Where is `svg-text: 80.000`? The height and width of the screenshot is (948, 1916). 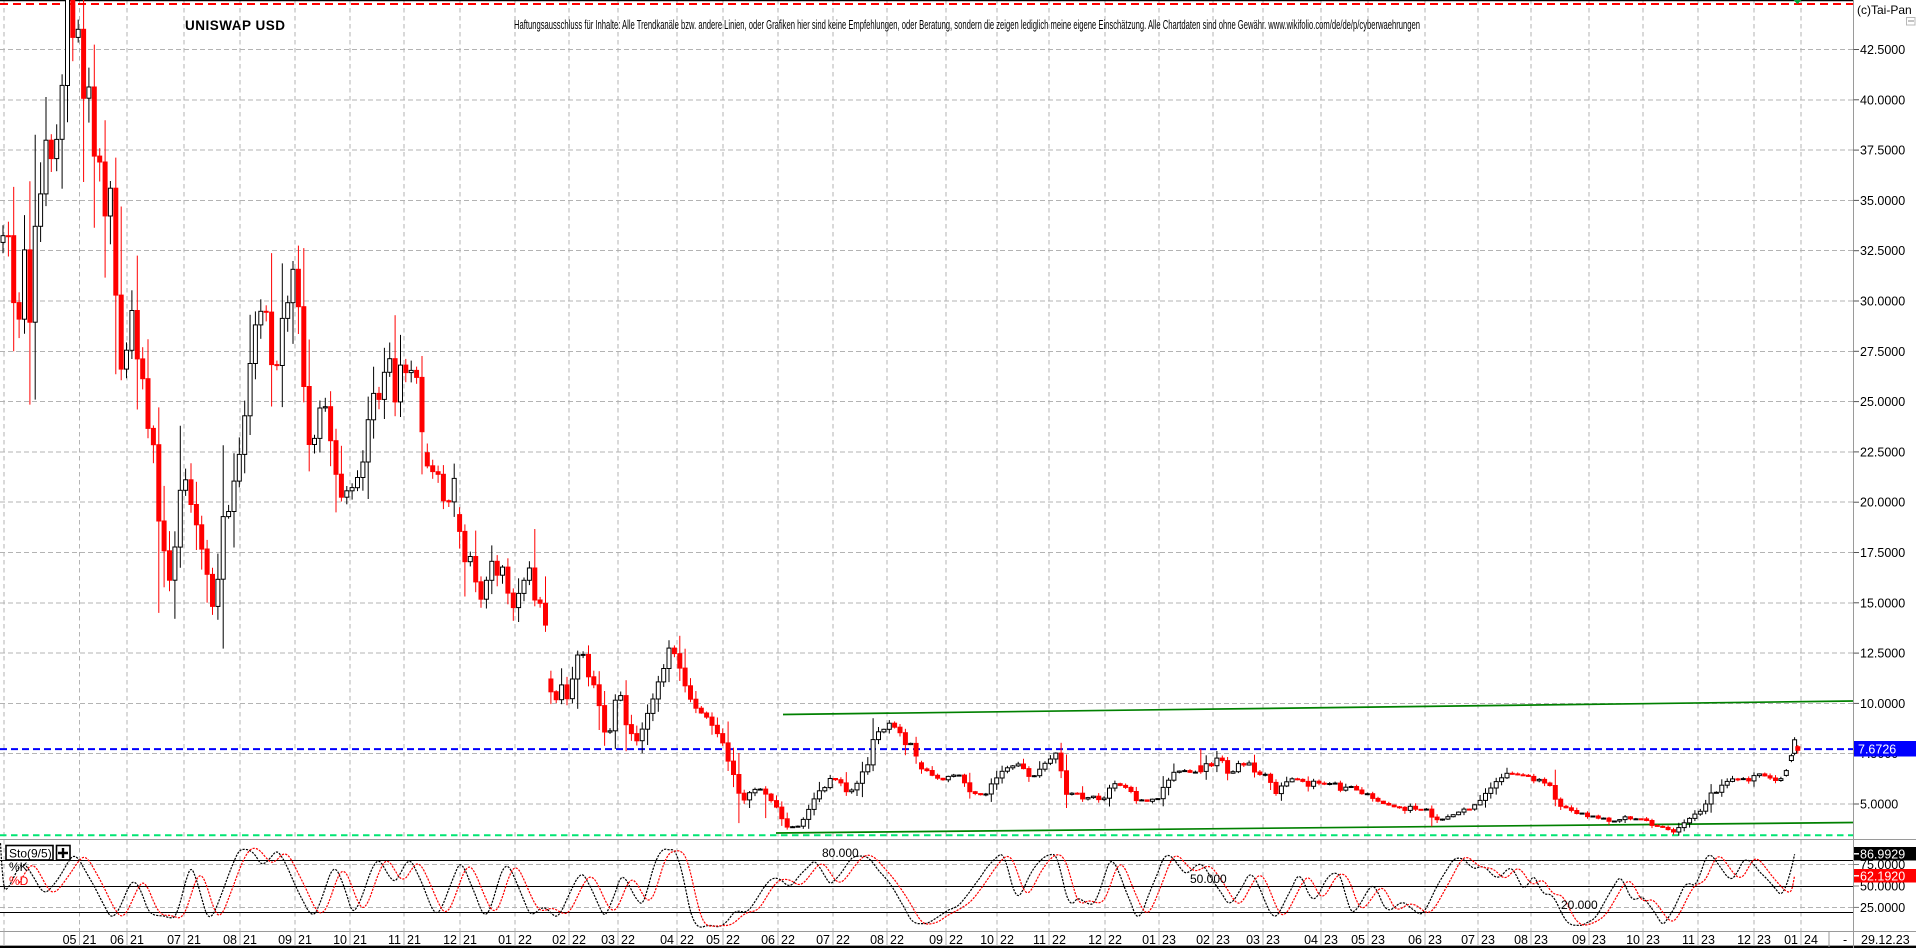
svg-text: 80.000 is located at coordinates (840, 853).